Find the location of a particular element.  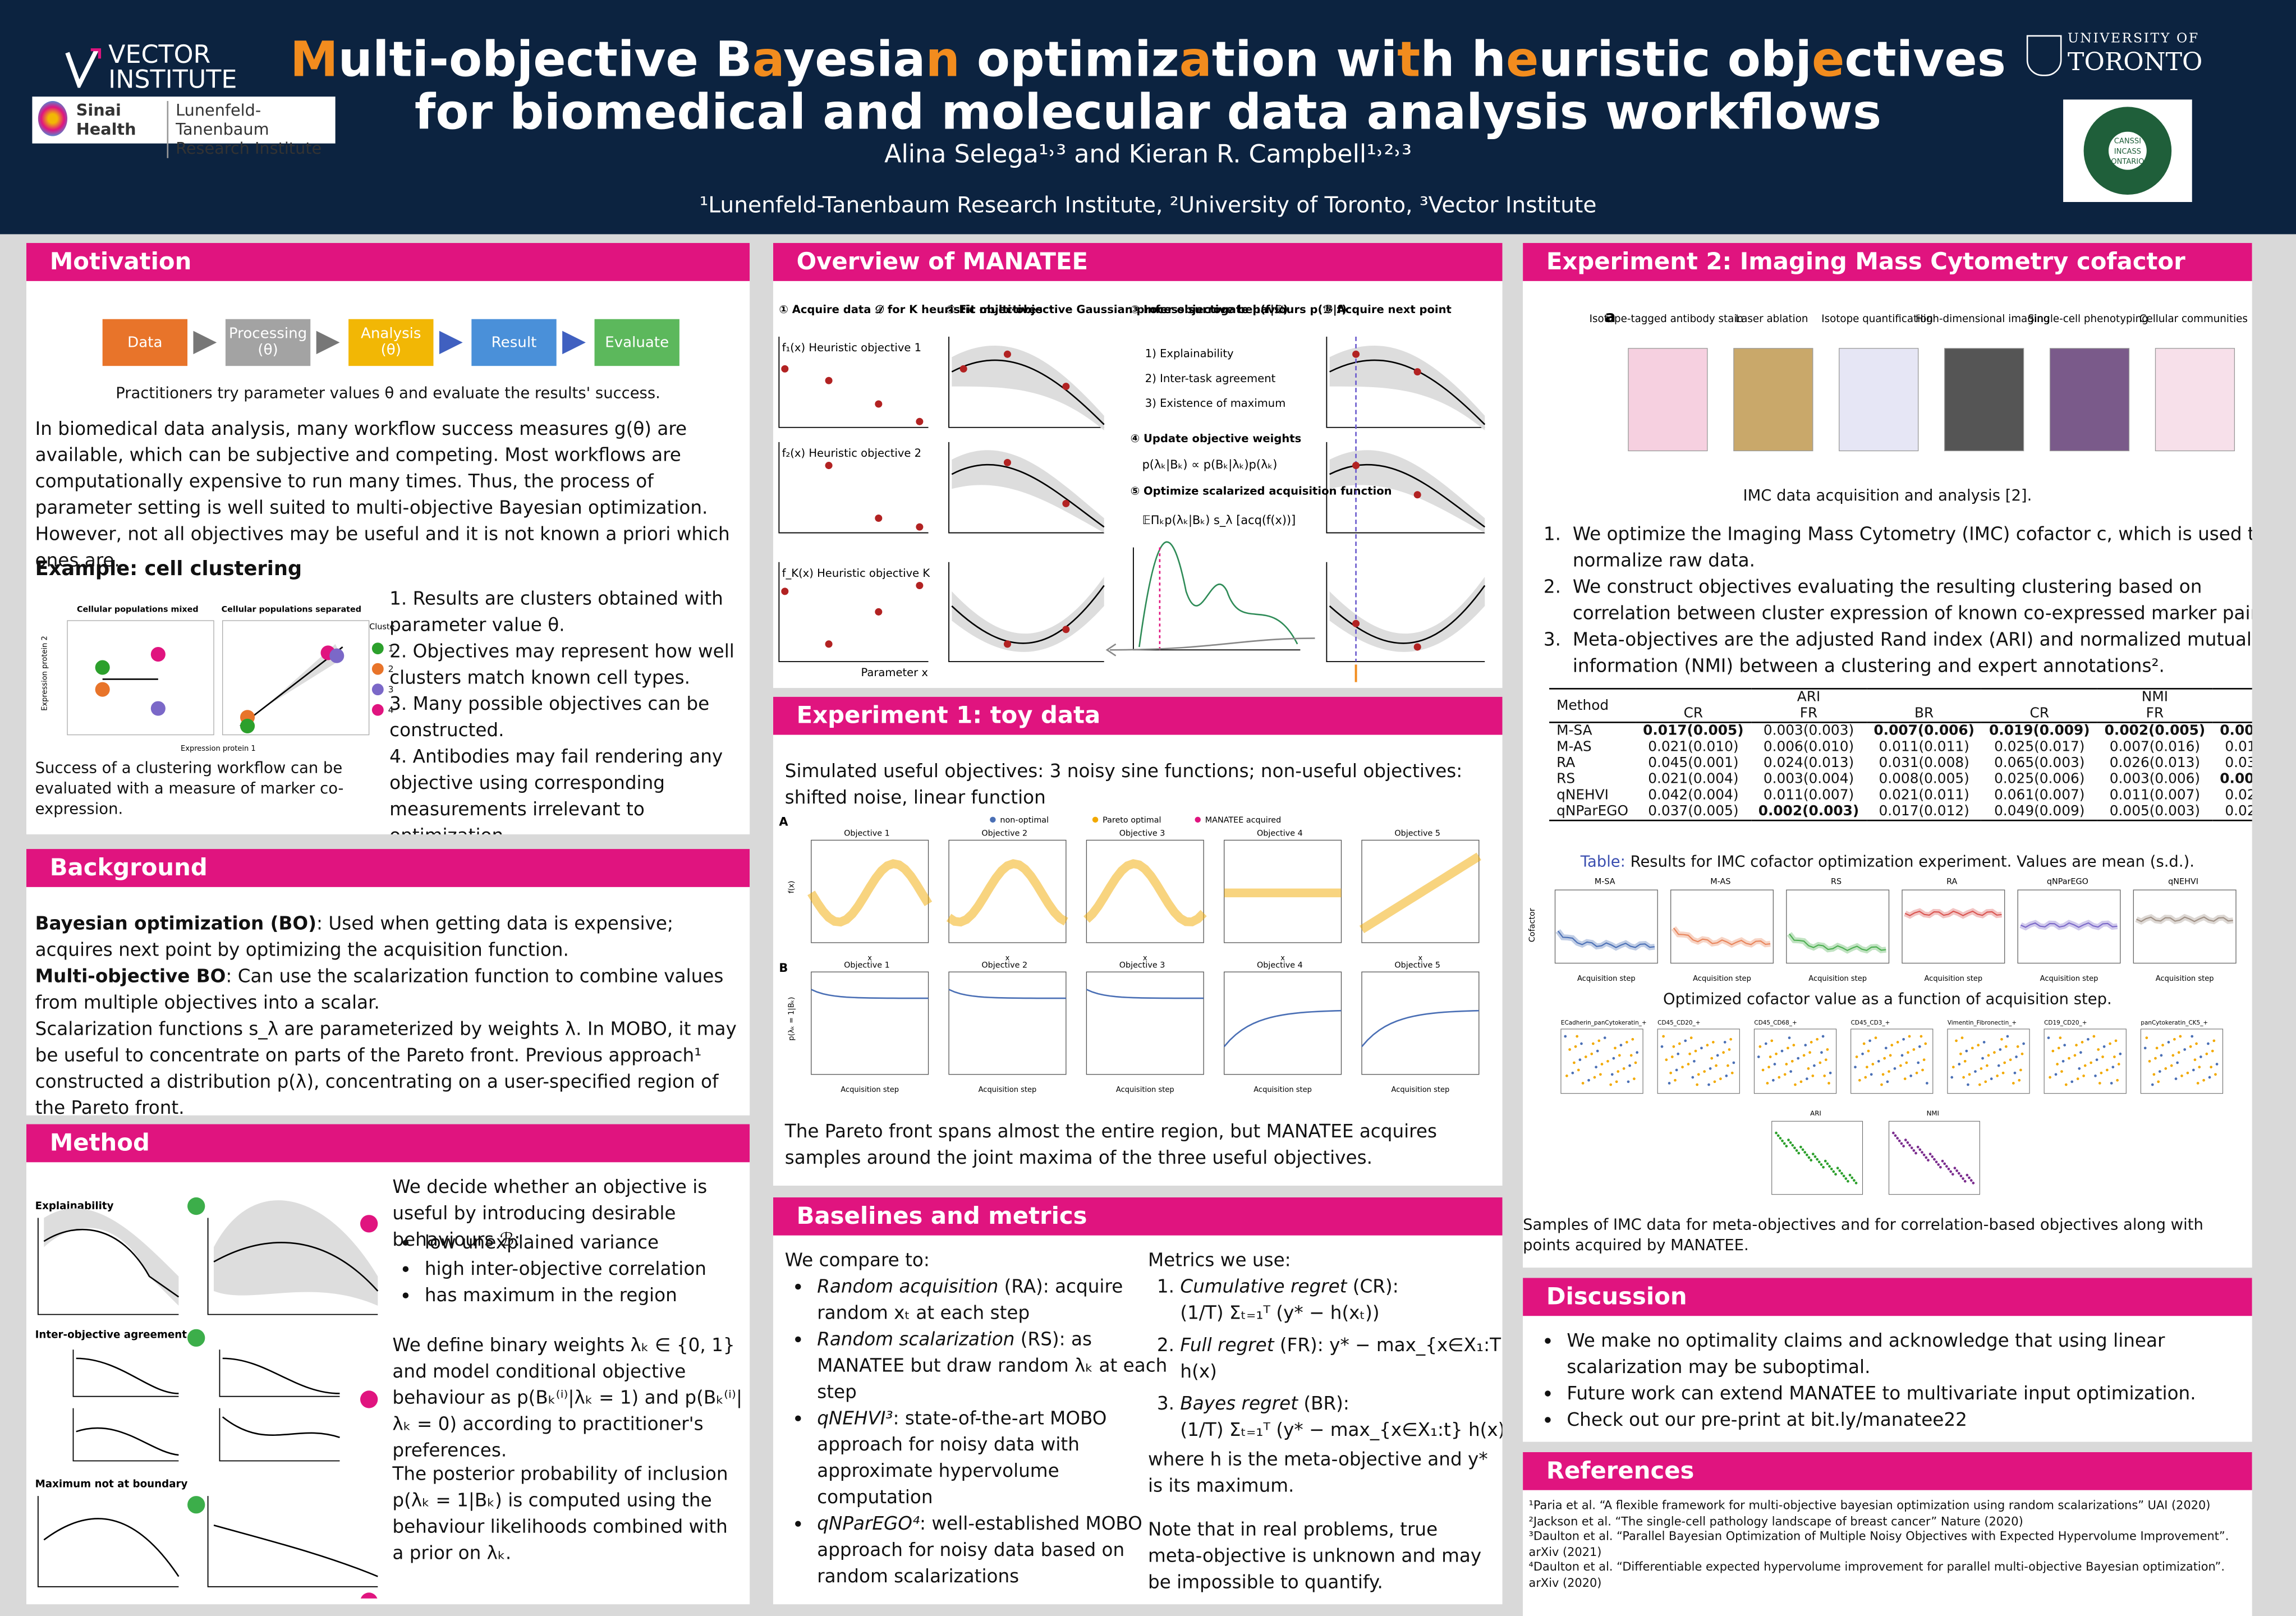

div: Sinai is located at coordinates (98, 110).